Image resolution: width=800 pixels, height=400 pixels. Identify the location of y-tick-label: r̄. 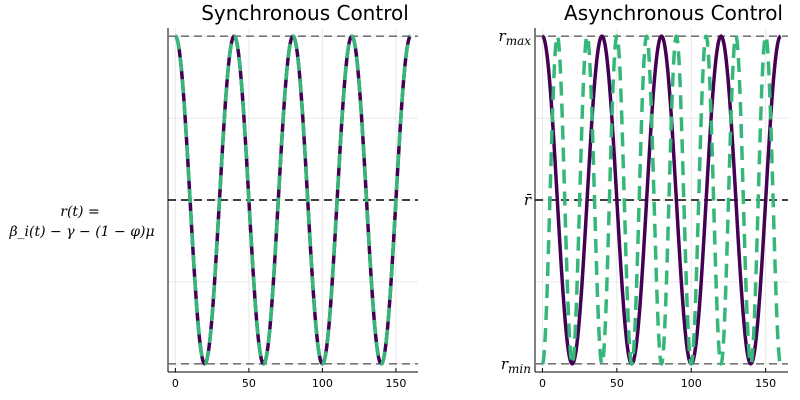
(528, 200).